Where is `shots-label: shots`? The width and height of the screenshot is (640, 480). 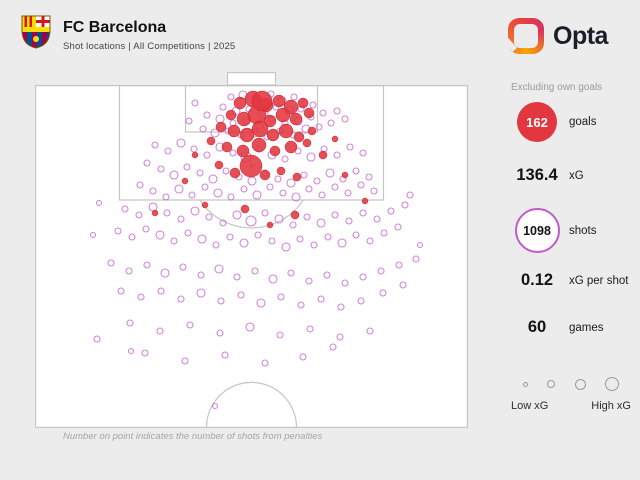 shots-label: shots is located at coordinates (583, 230).